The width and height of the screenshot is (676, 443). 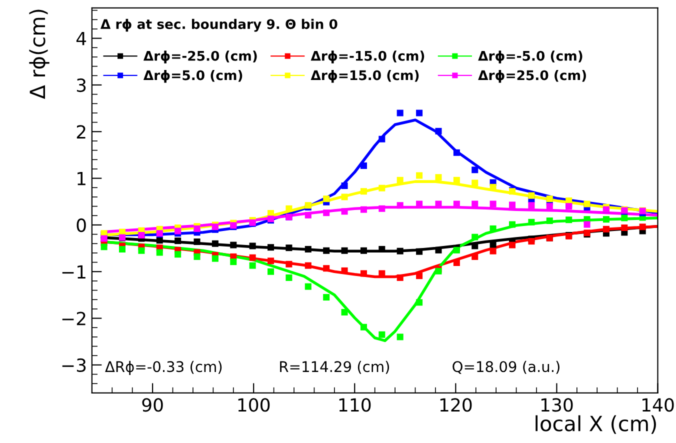 What do you see at coordinates (254, 405) in the screenshot?
I see `x-tick-label: 100` at bounding box center [254, 405].